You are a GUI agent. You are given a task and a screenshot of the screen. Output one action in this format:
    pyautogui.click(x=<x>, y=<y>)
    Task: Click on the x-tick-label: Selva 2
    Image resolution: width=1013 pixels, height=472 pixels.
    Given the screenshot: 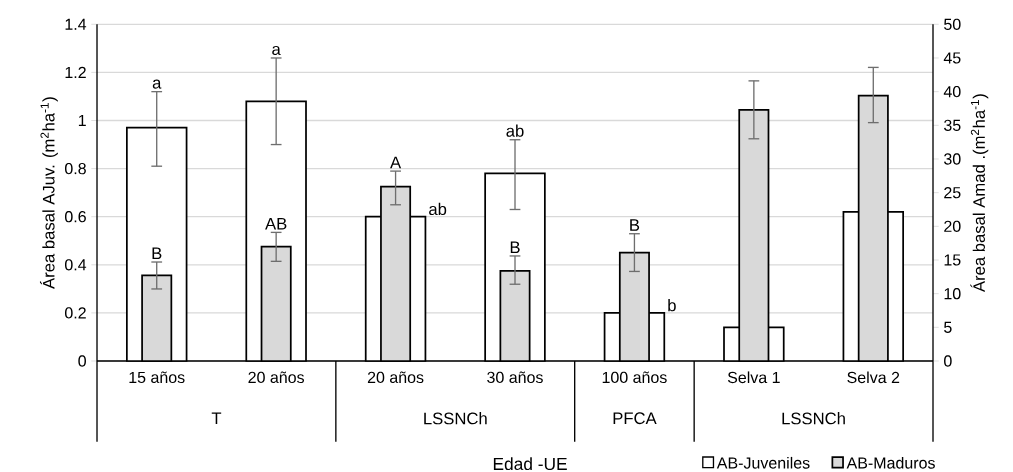 What is the action you would take?
    pyautogui.click(x=873, y=377)
    